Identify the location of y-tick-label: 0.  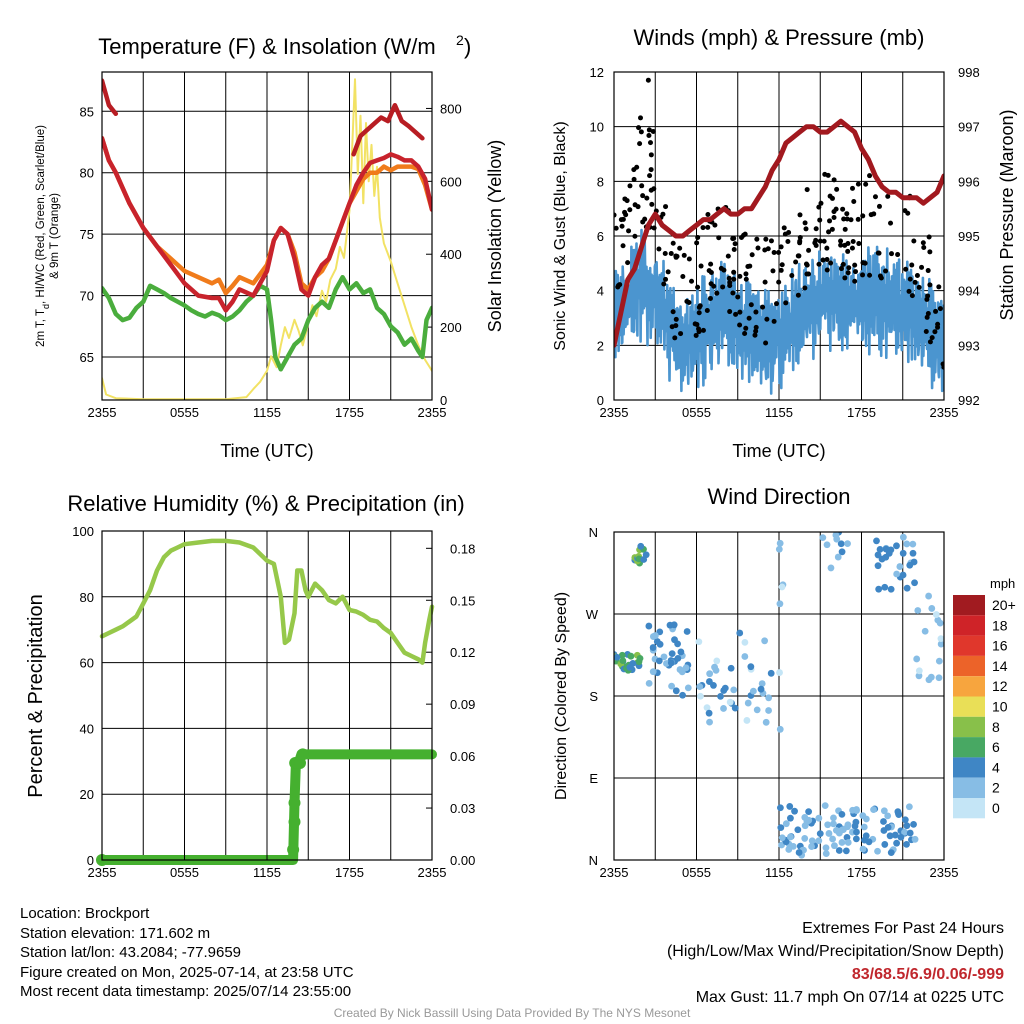
(90, 860).